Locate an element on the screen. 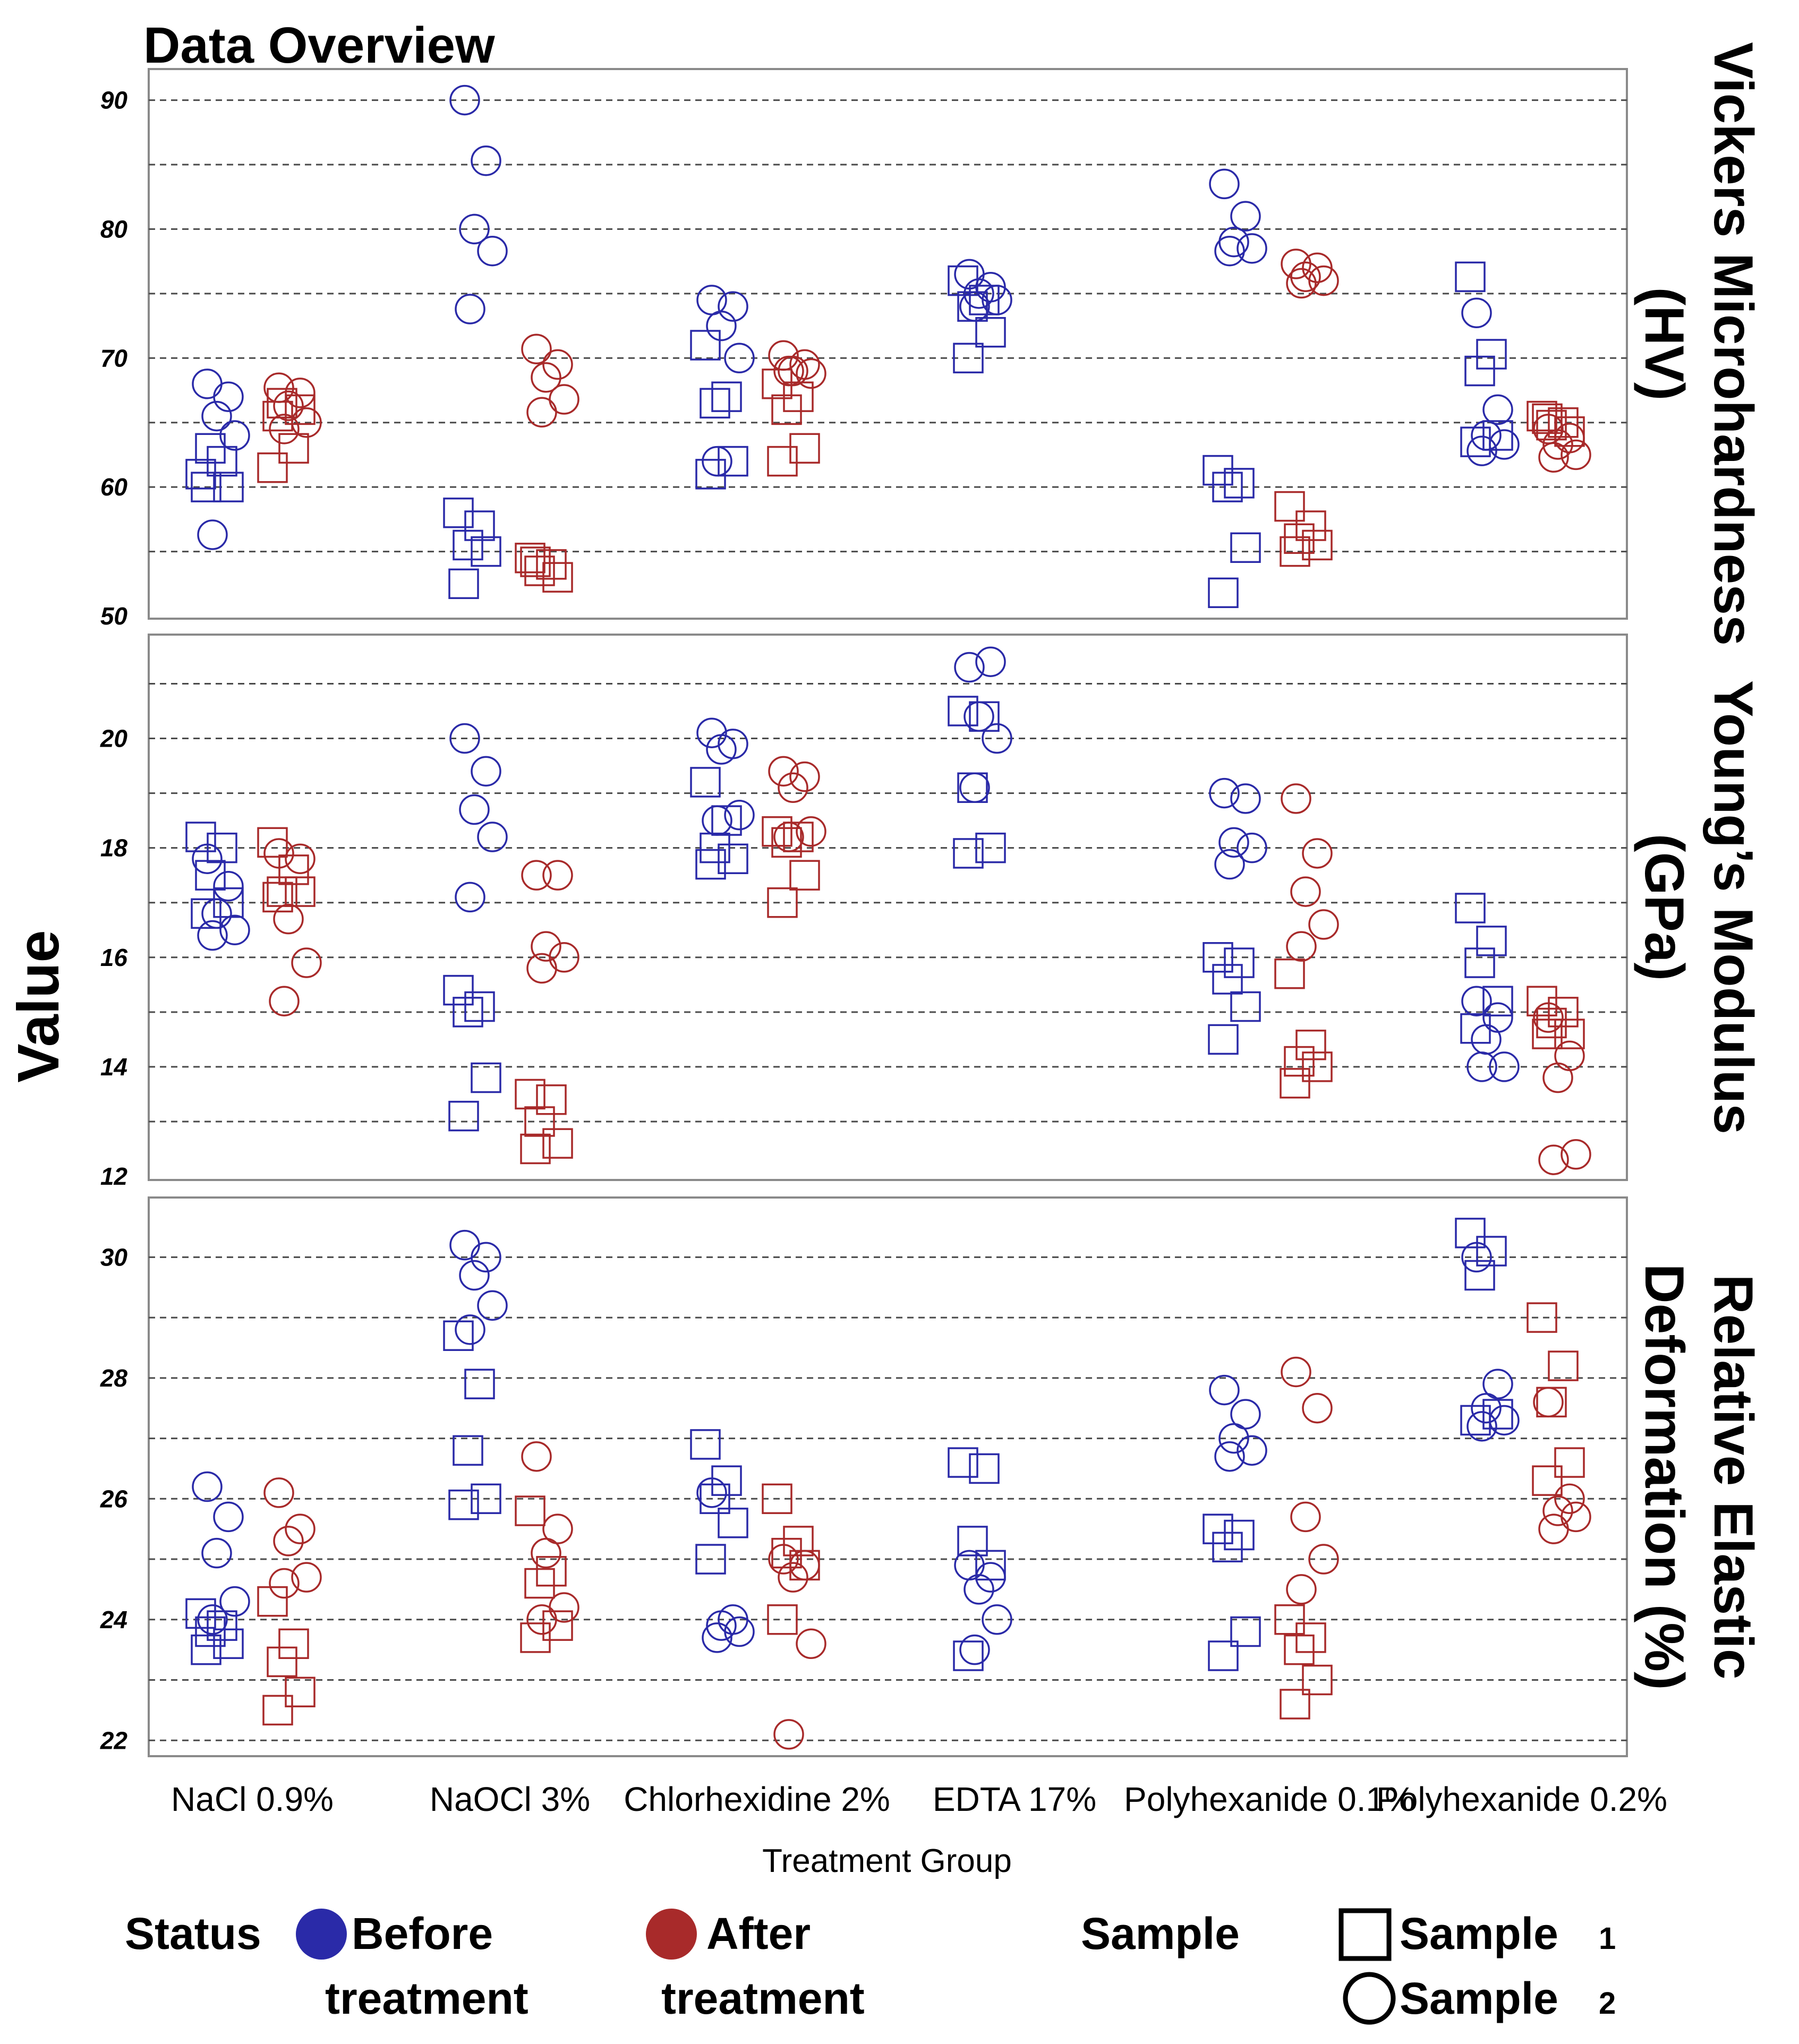 Image resolution: width=1799 pixels, height=2044 pixels. x-axis-title: Treatment Group is located at coordinates (887, 1861).